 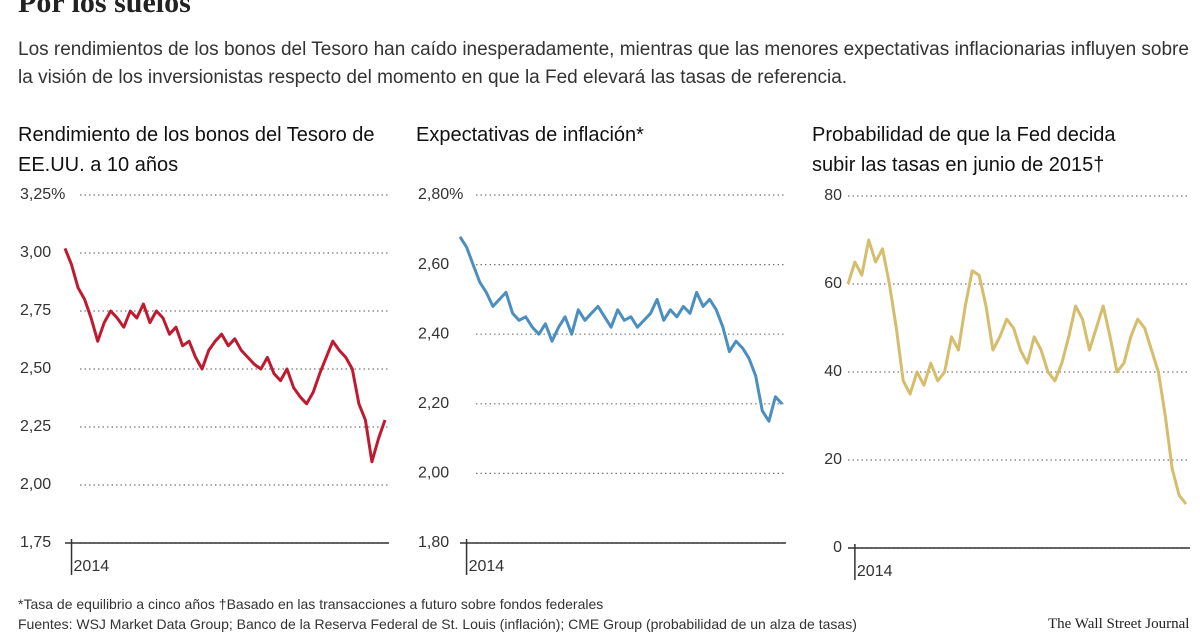 What do you see at coordinates (1119, 624) in the screenshot?
I see `credit: The Wall Street Journal` at bounding box center [1119, 624].